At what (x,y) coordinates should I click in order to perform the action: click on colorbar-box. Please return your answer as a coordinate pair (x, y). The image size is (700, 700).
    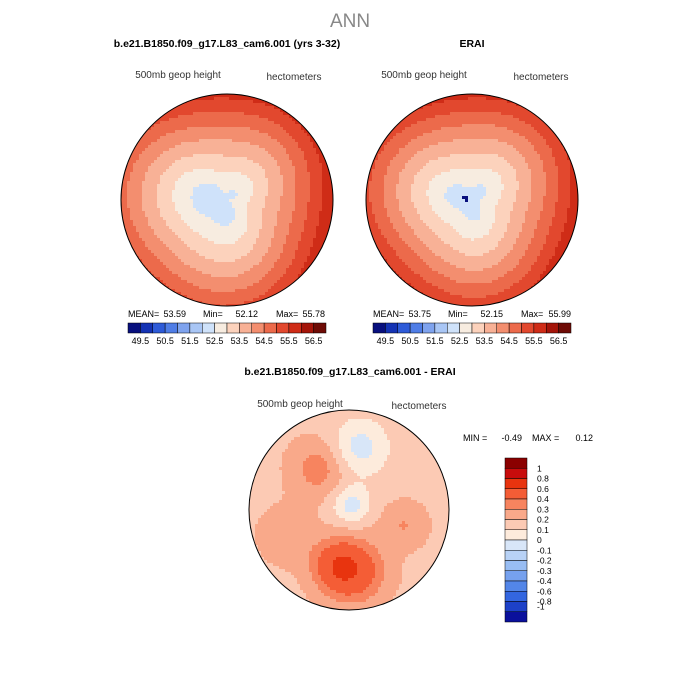
    Looking at the image, I should click on (196, 328).